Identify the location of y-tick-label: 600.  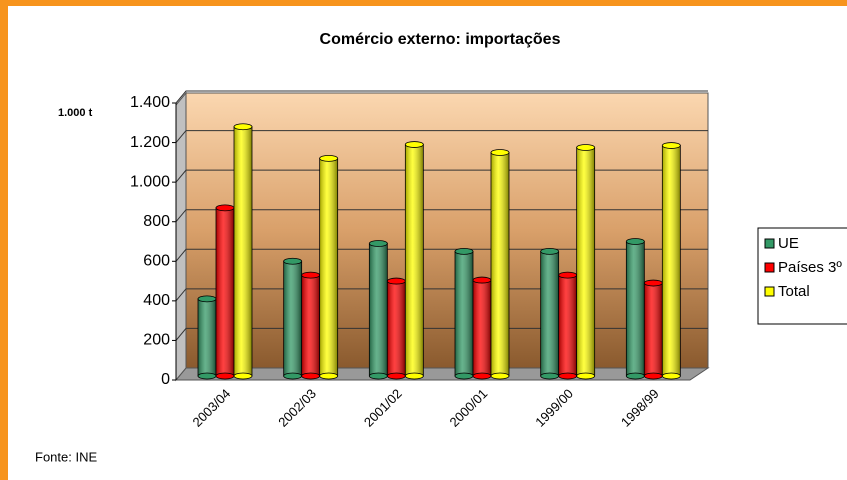
(156, 261).